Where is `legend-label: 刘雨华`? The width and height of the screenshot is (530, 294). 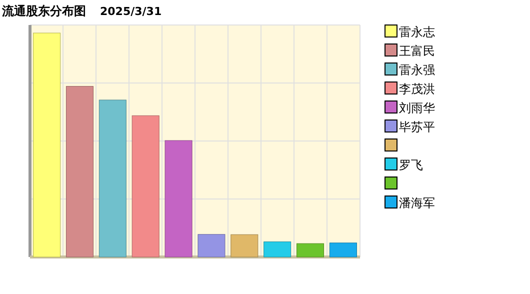 legend-label: 刘雨华 is located at coordinates (417, 108).